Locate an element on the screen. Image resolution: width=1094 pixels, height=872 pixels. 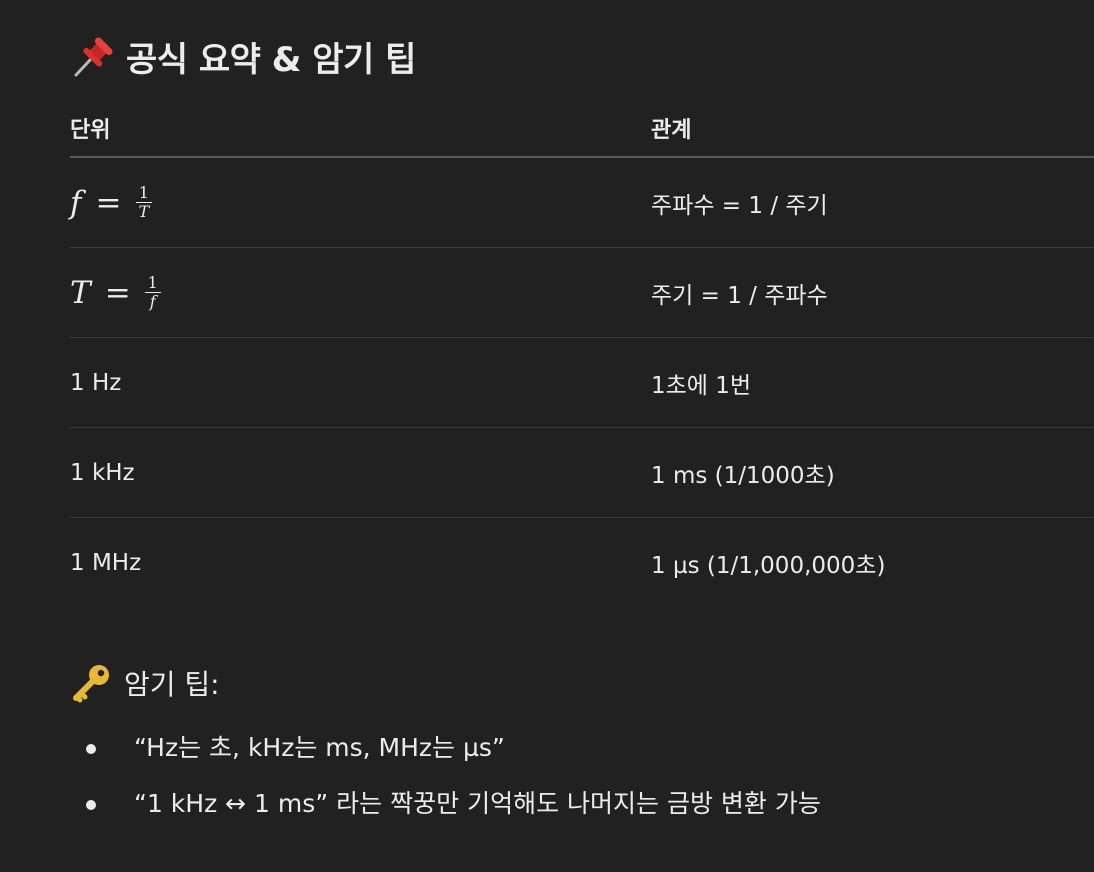
tips-heading: 암기 팁: is located at coordinates (145, 683).